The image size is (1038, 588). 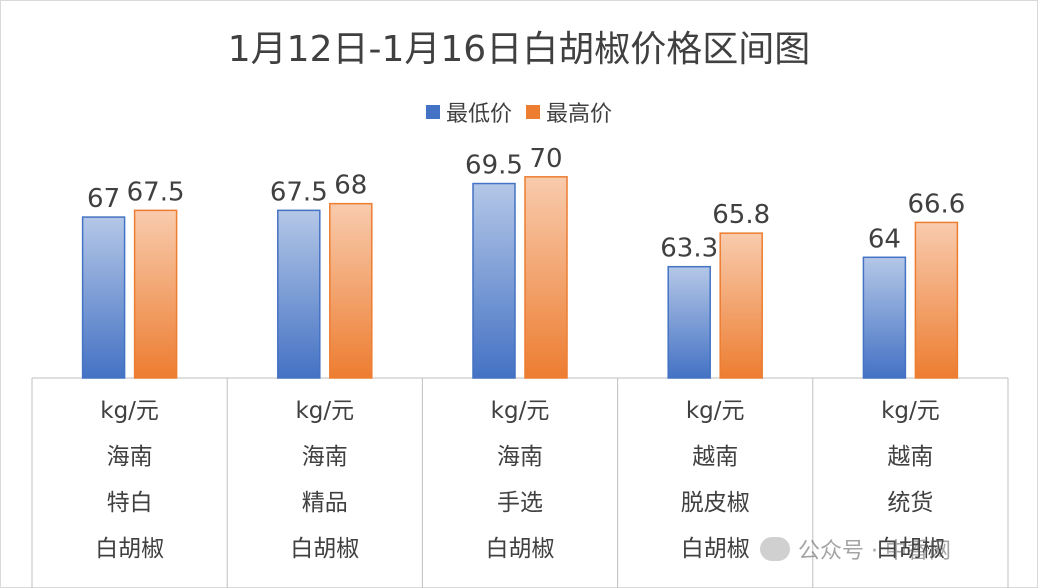 I want to click on data-label-min: 67.5, so click(x=299, y=192).